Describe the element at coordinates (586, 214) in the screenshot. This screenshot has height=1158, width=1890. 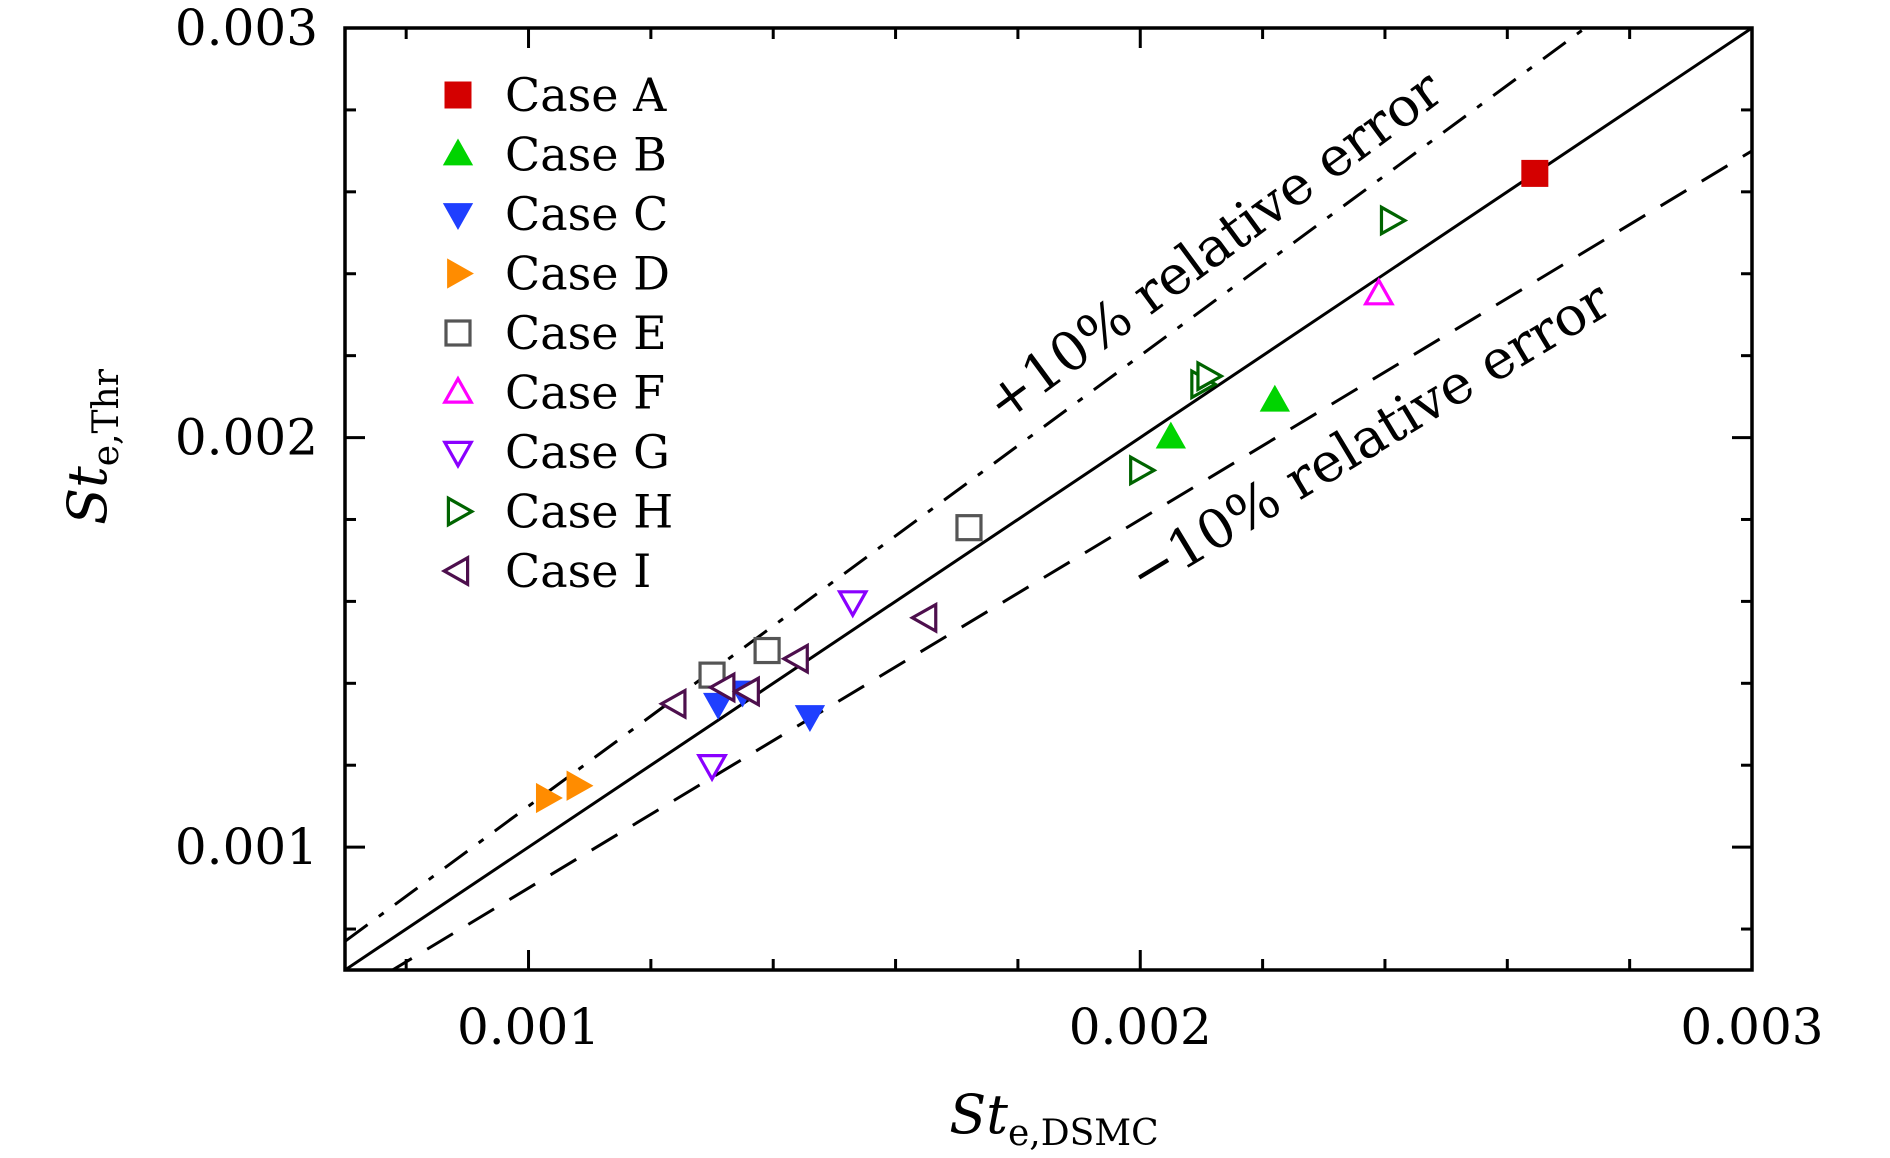
I see `legend-label-case-c: Case C` at that location.